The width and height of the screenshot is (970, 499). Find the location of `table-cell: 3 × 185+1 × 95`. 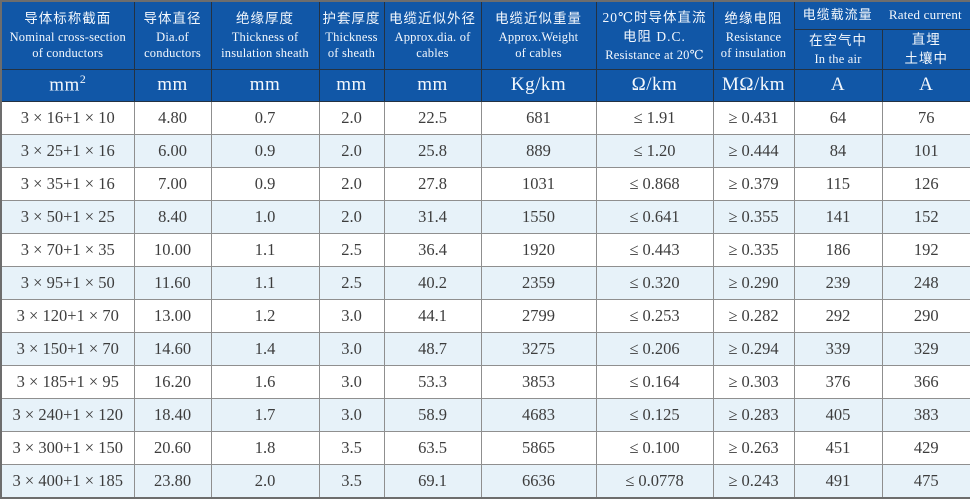

table-cell: 3 × 185+1 × 95 is located at coordinates (67, 381).